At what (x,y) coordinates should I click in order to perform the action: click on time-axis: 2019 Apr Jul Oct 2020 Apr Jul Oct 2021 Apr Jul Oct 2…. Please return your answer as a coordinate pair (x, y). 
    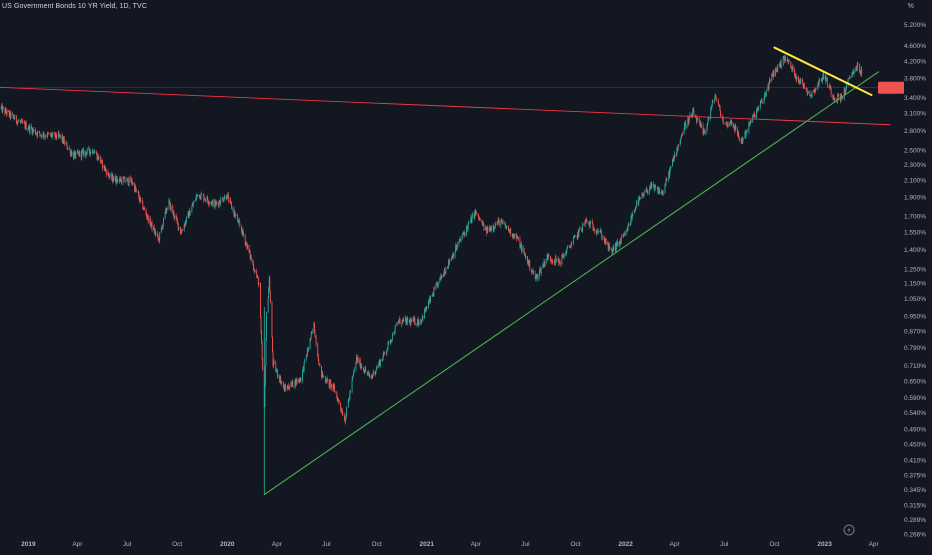
    Looking at the image, I should click on (450, 544).